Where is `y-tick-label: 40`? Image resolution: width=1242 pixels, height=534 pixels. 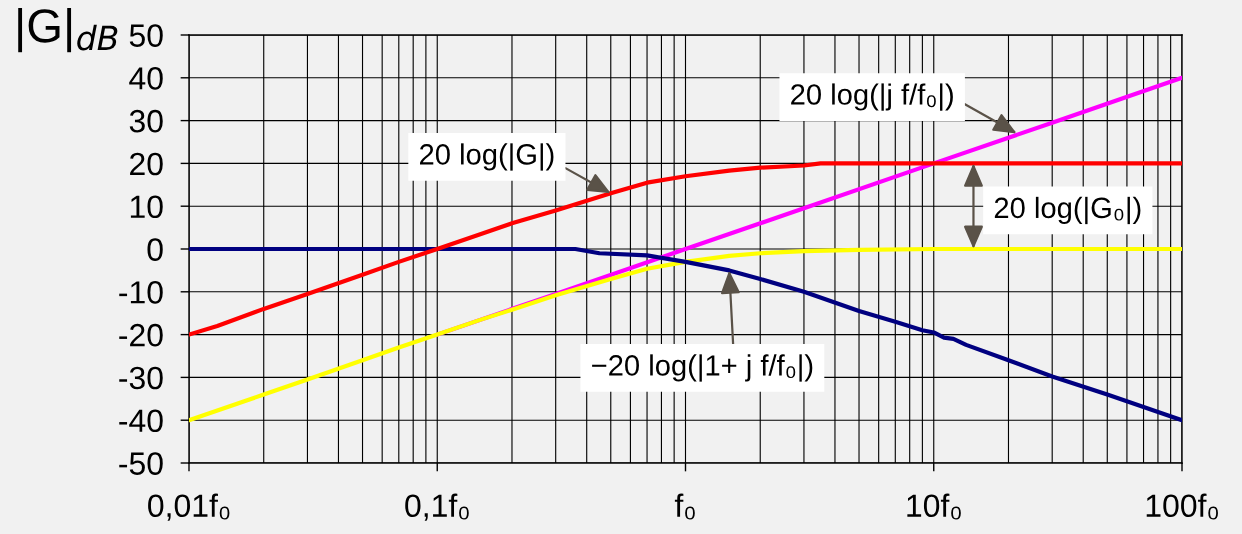 y-tick-label: 40 is located at coordinates (146, 78).